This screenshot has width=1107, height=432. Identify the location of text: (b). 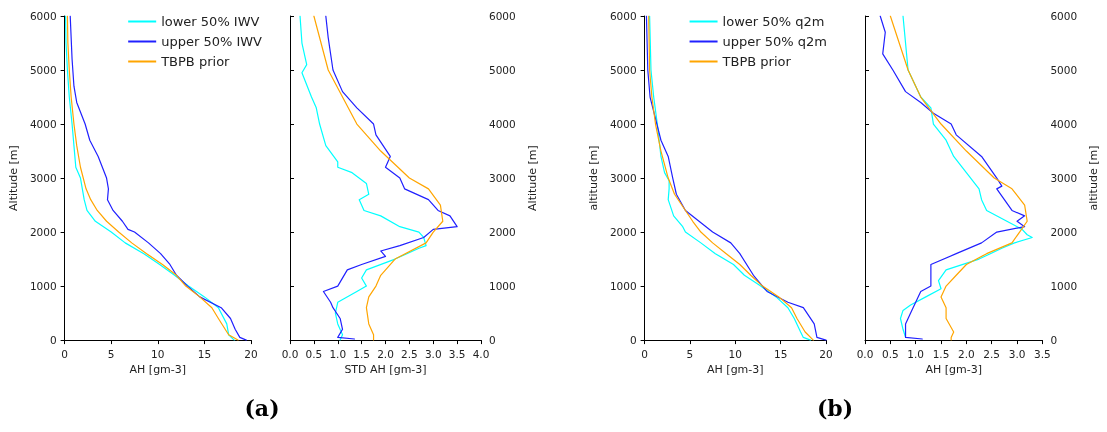
(835, 408).